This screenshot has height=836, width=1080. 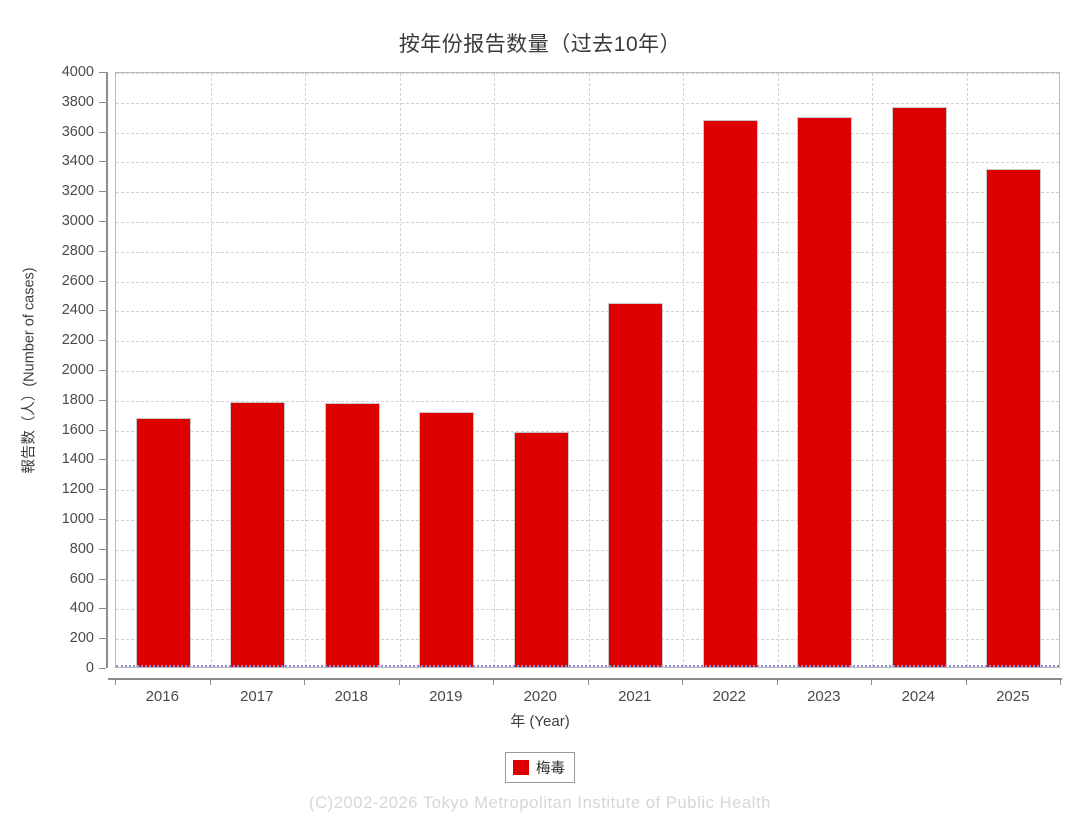 What do you see at coordinates (163, 542) in the screenshot?
I see `bar-2016` at bounding box center [163, 542].